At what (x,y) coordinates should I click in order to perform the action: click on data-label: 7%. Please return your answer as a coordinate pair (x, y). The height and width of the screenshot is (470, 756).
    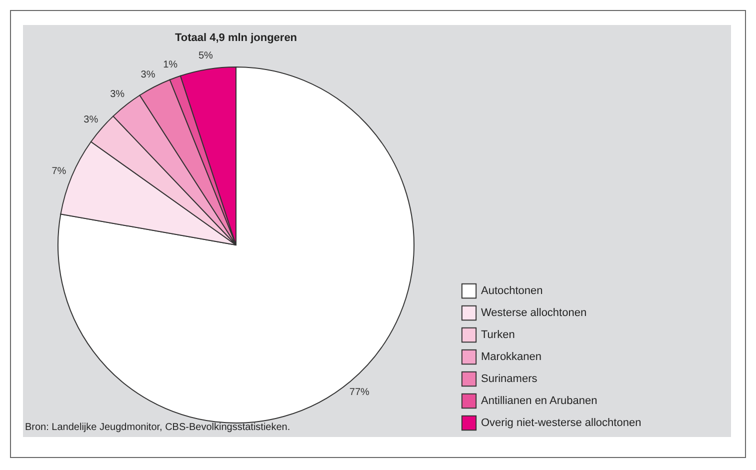
    Looking at the image, I should click on (59, 171).